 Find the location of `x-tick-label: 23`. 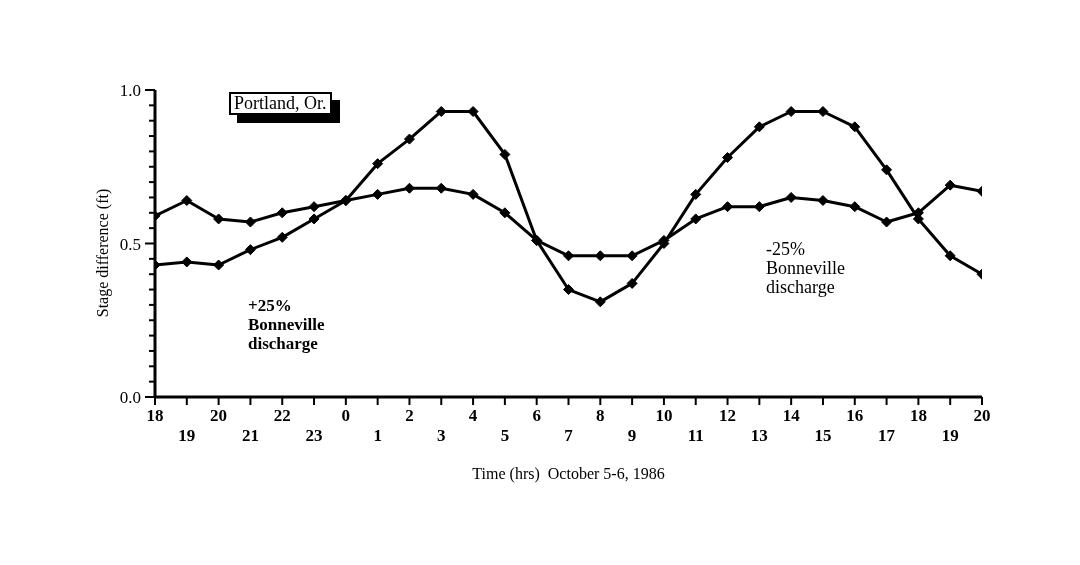

x-tick-label: 23 is located at coordinates (314, 435).